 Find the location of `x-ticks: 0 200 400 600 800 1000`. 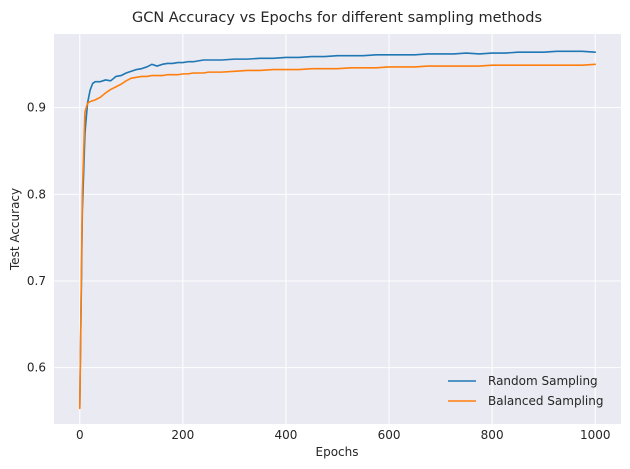

x-ticks: 0 200 400 600 800 1000 is located at coordinates (343, 435).